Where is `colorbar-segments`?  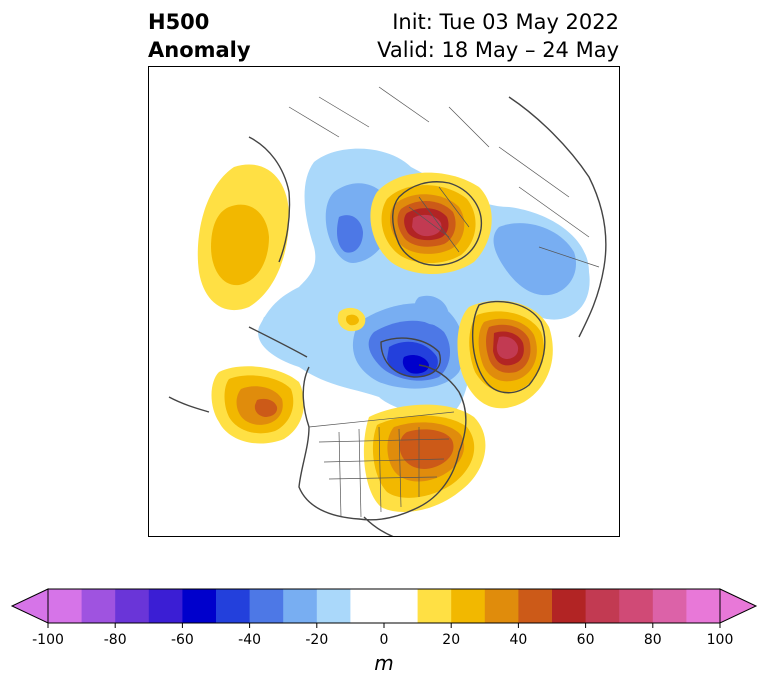 colorbar-segments is located at coordinates (384, 606).